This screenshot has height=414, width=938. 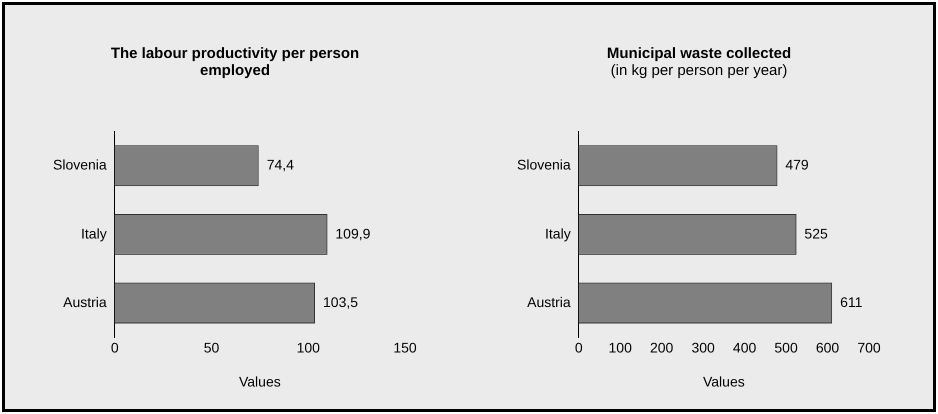 I want to click on x-tick-label: 500, so click(x=786, y=348).